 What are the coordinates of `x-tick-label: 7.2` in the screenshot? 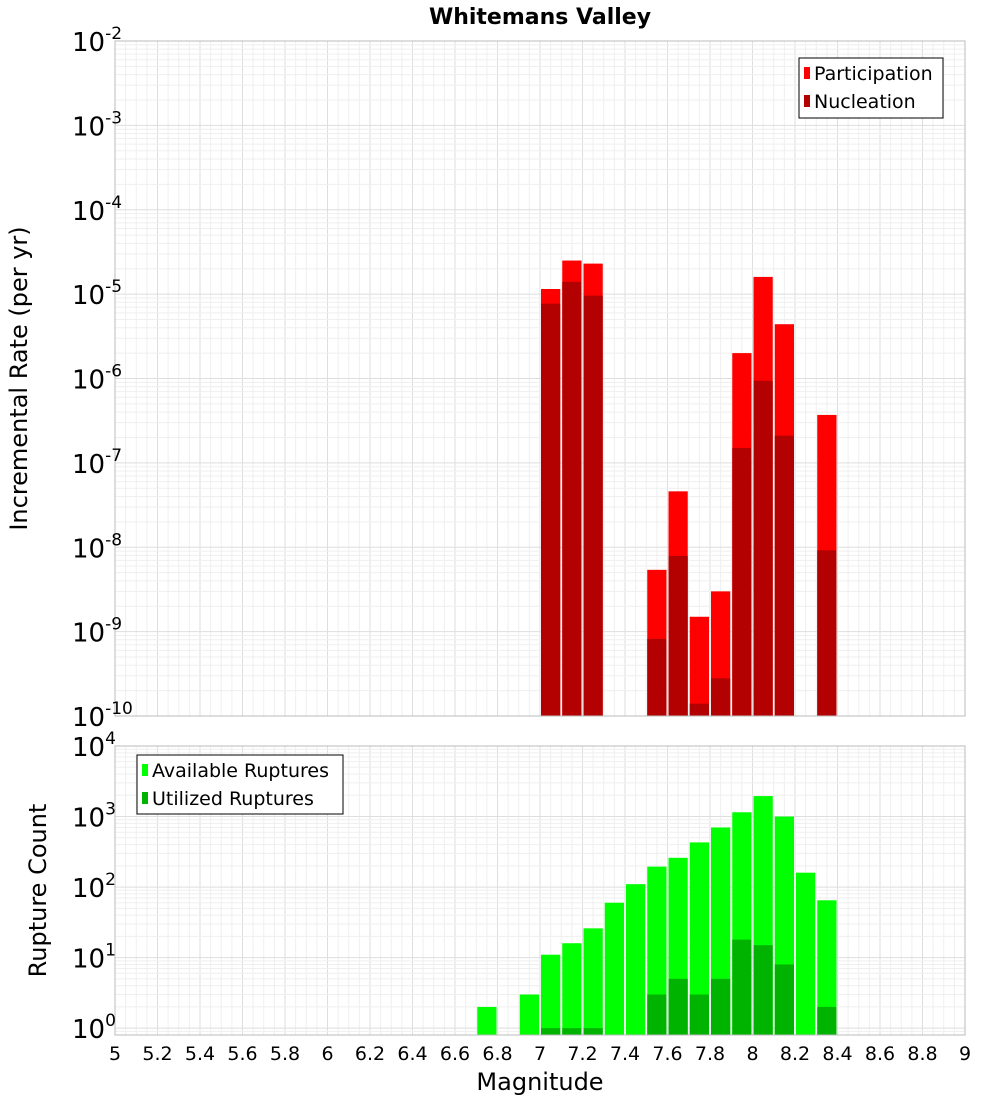 It's located at (582, 1054).